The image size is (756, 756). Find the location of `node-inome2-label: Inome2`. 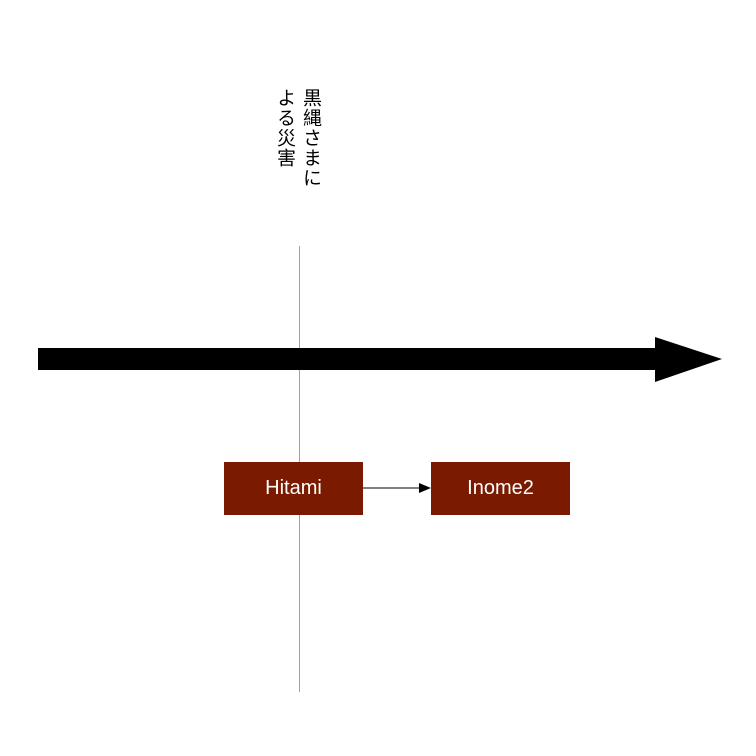

node-inome2-label: Inome2 is located at coordinates (500, 488).